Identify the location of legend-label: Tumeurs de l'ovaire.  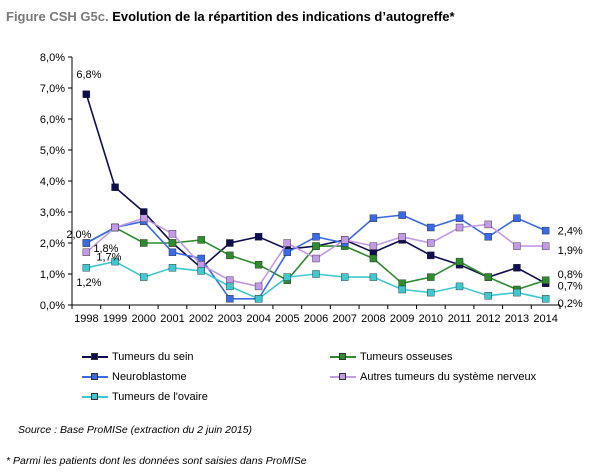
(160, 397).